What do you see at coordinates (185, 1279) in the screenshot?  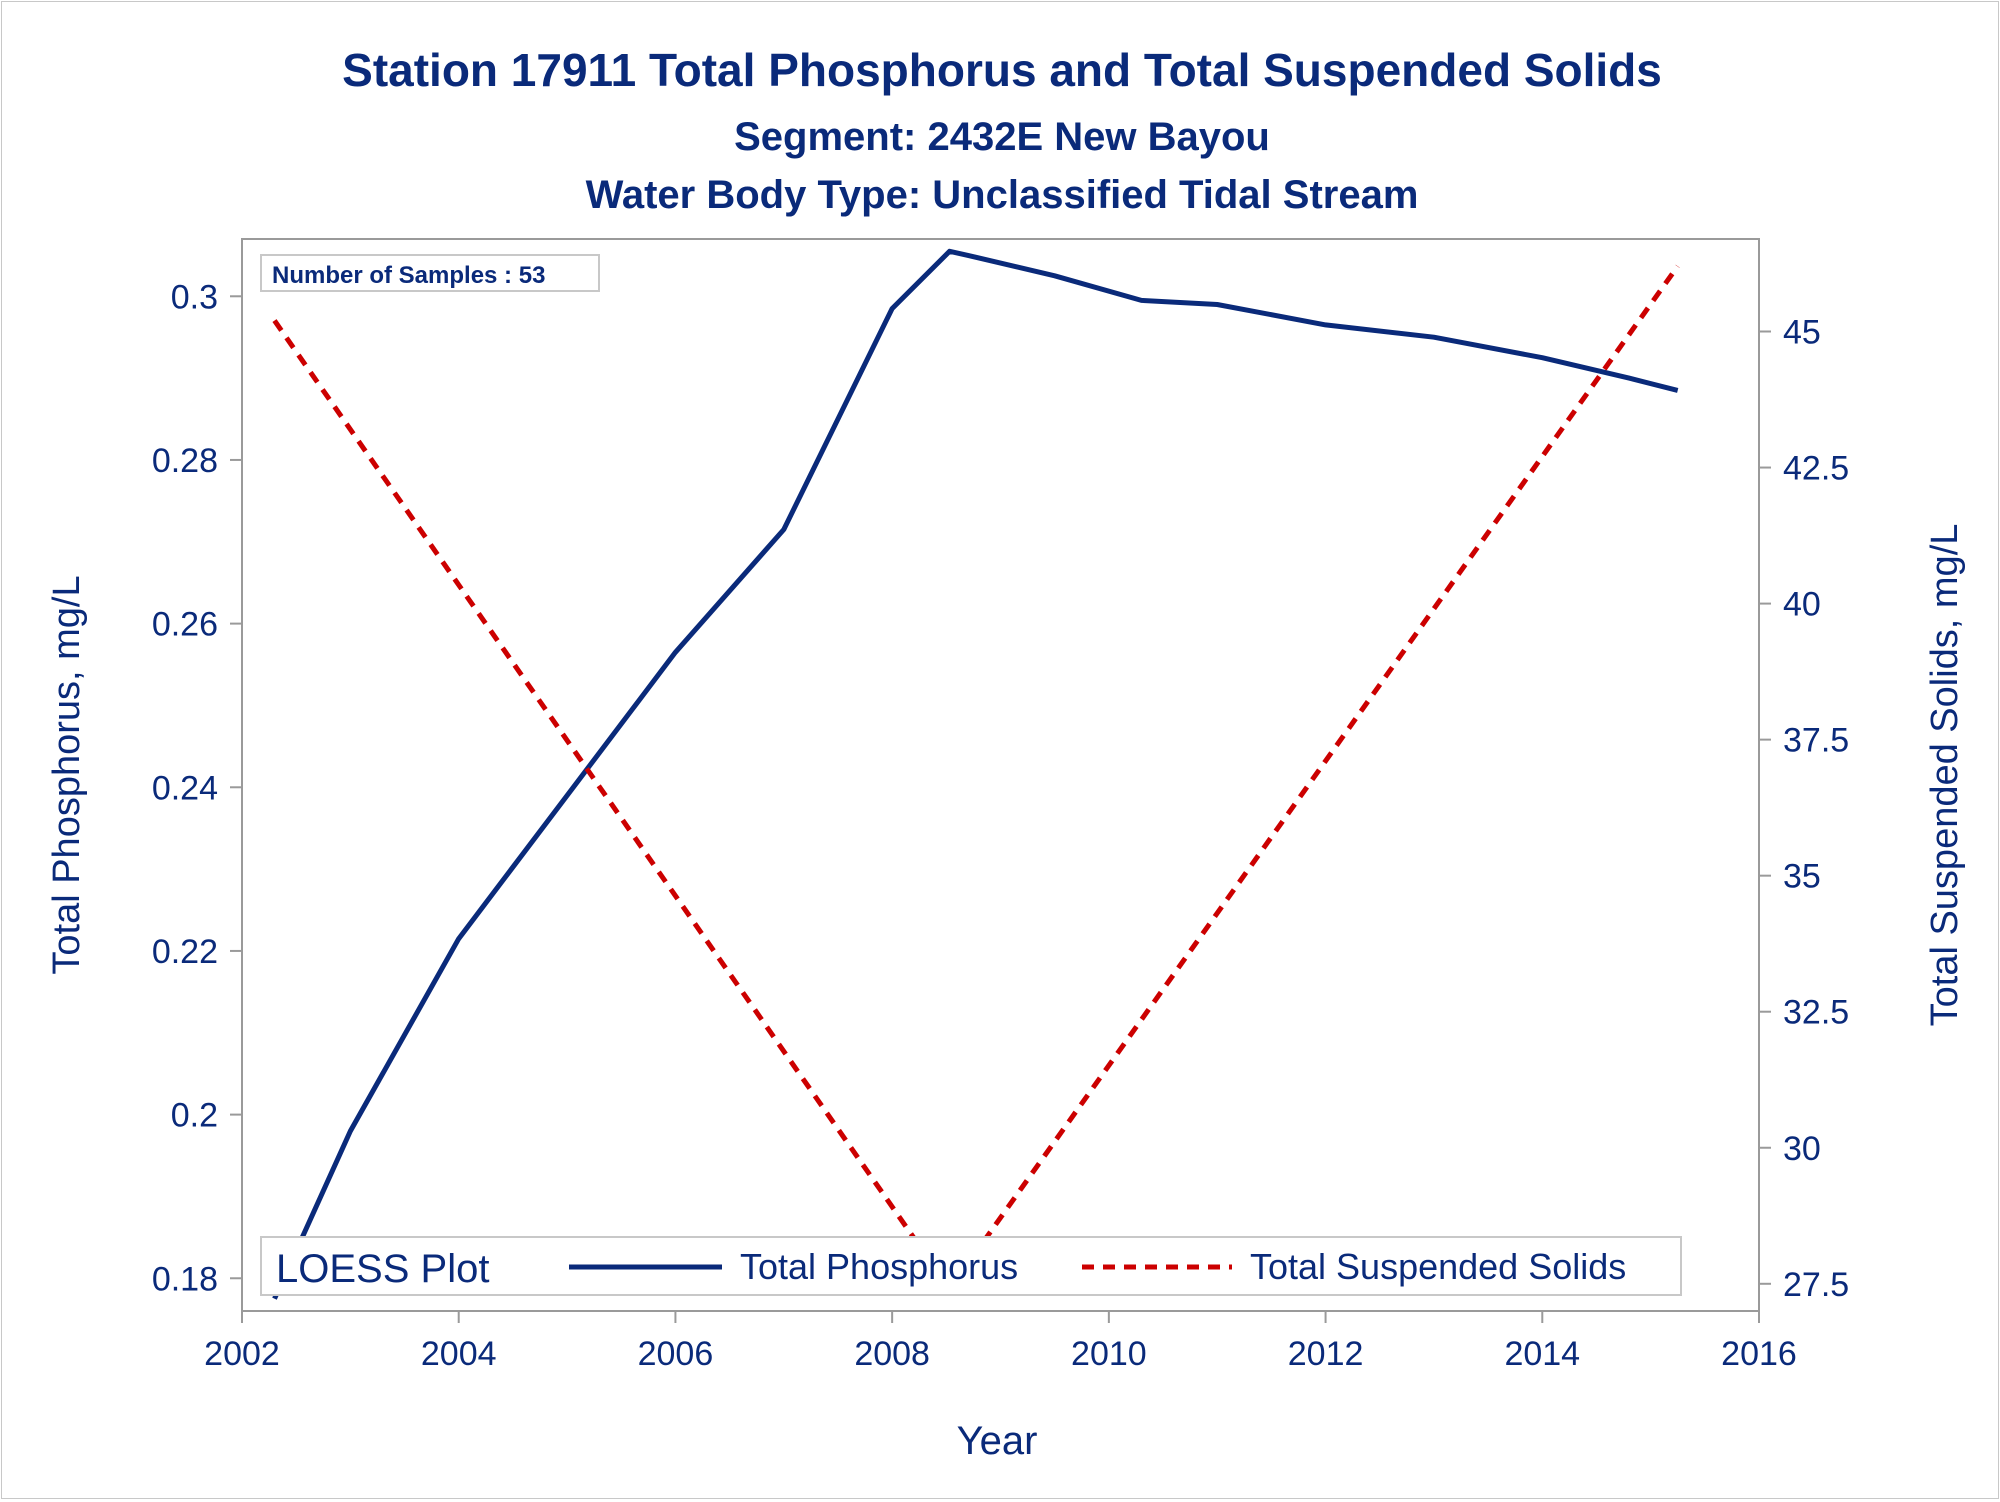 I see `y-tick-label: 0.18` at bounding box center [185, 1279].